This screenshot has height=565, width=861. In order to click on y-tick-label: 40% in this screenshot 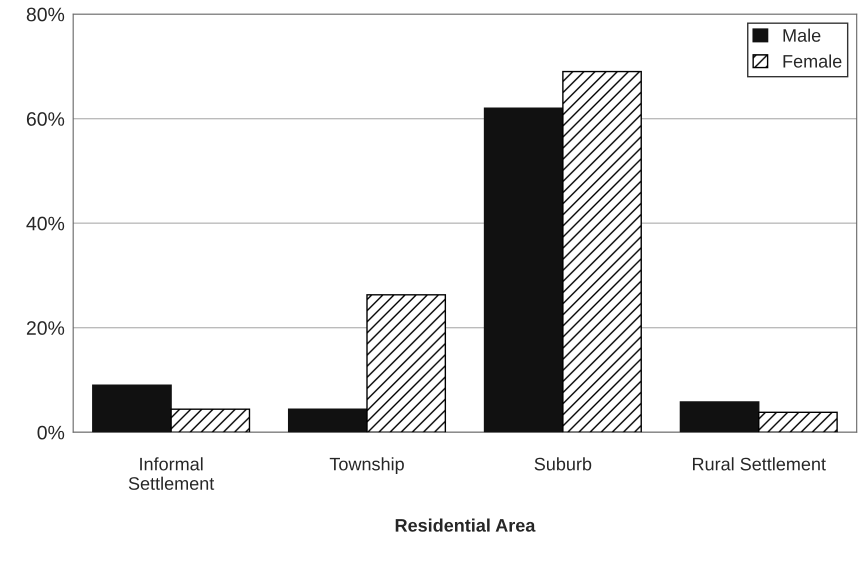, I will do `click(45, 223)`.